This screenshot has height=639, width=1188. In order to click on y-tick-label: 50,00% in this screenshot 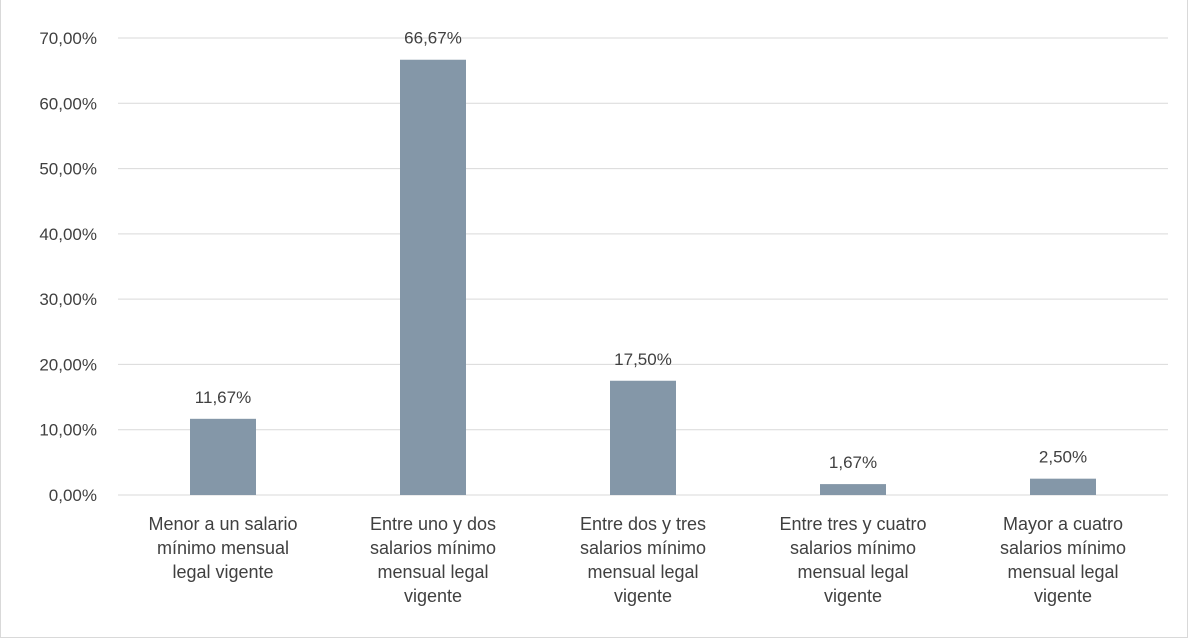, I will do `click(68, 169)`.